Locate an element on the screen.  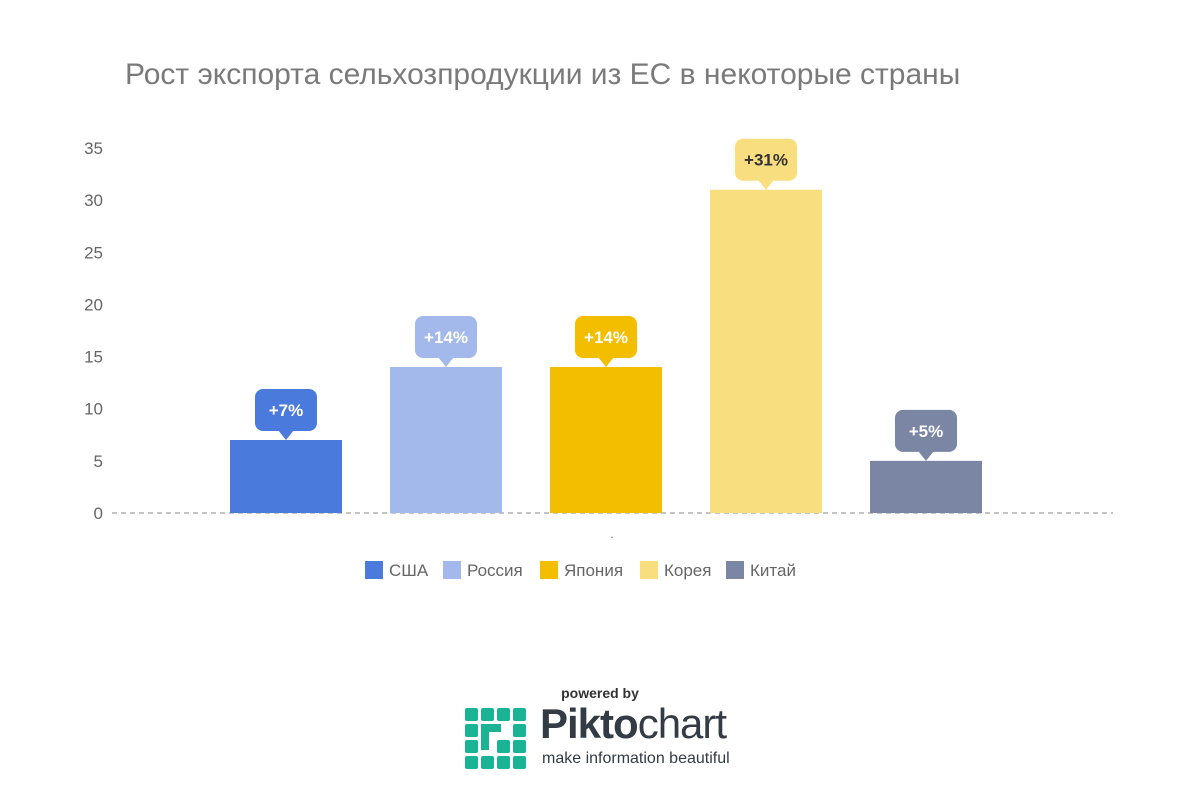
data-label-text: +7% is located at coordinates (286, 410).